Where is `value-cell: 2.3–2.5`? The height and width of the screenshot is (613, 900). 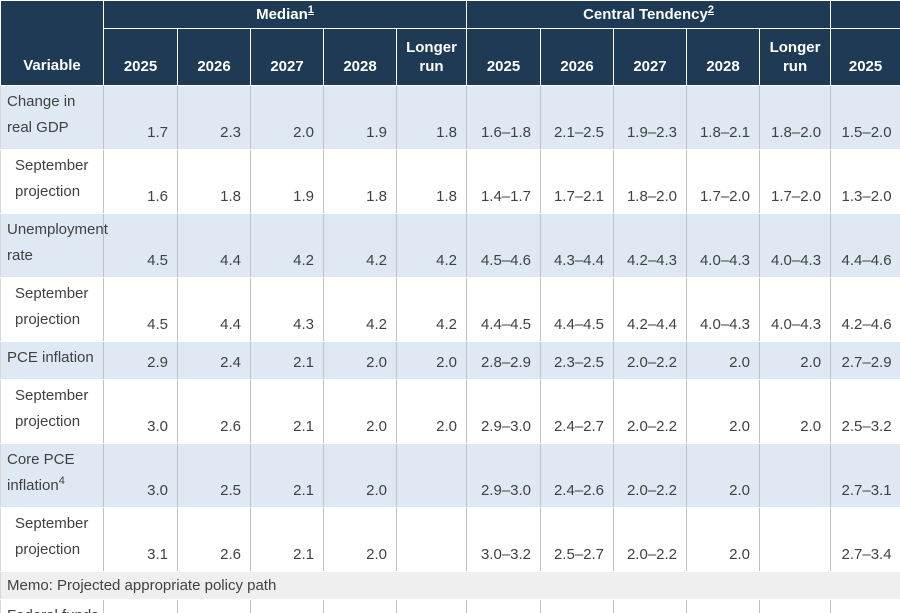
value-cell: 2.3–2.5 is located at coordinates (577, 360).